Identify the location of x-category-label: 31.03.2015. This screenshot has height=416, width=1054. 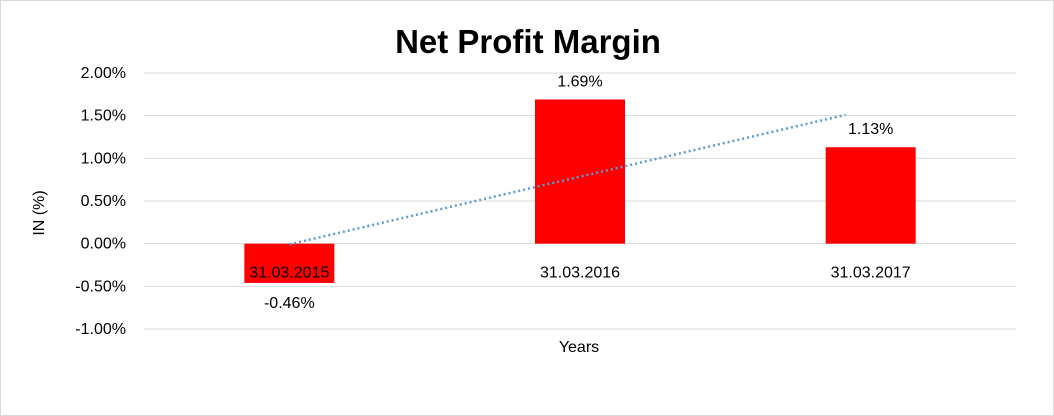
(289, 273).